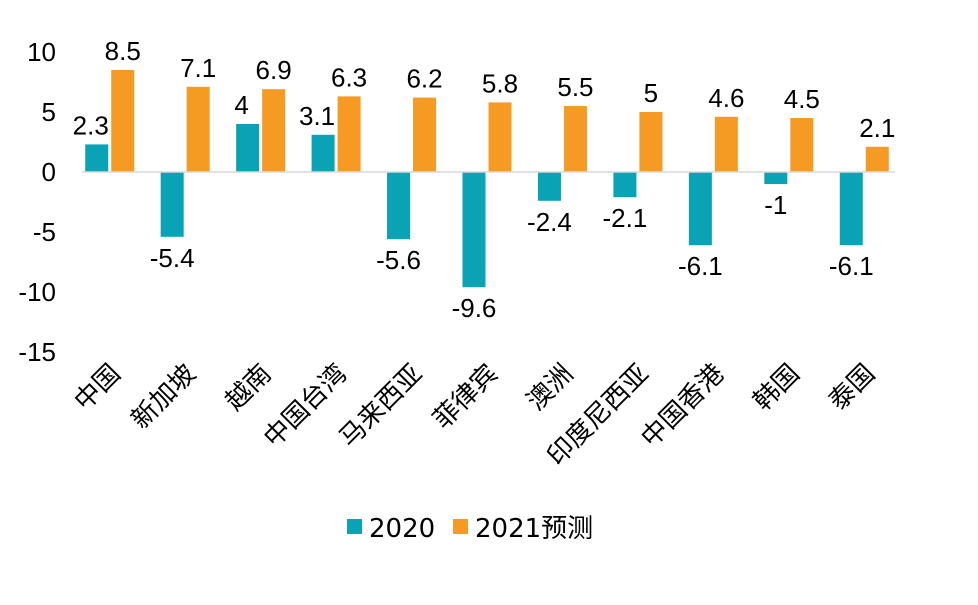  Describe the element at coordinates (877, 128) in the screenshot. I see `data-label: 2.1` at that location.